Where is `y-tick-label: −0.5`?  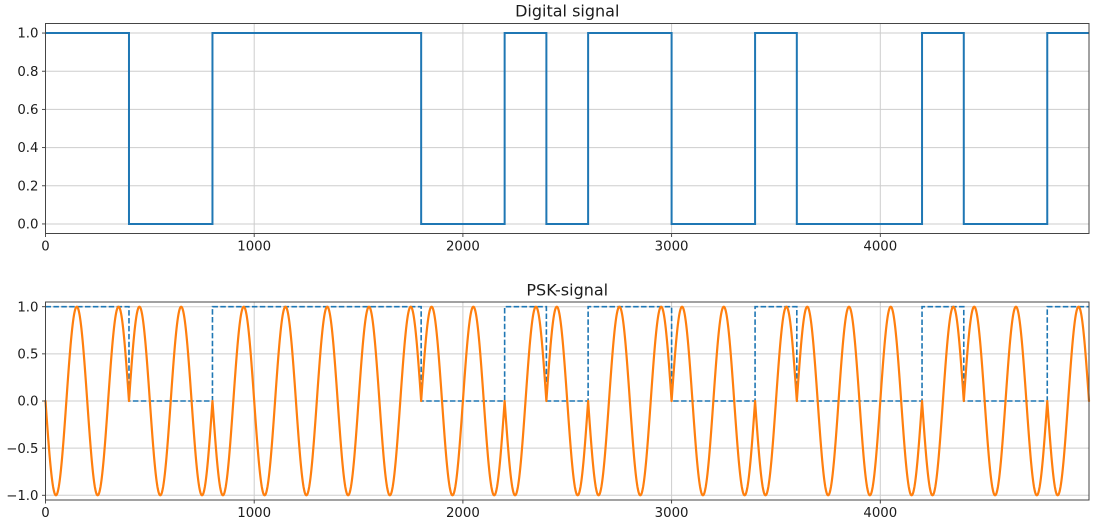 y-tick-label: −0.5 is located at coordinates (22, 449).